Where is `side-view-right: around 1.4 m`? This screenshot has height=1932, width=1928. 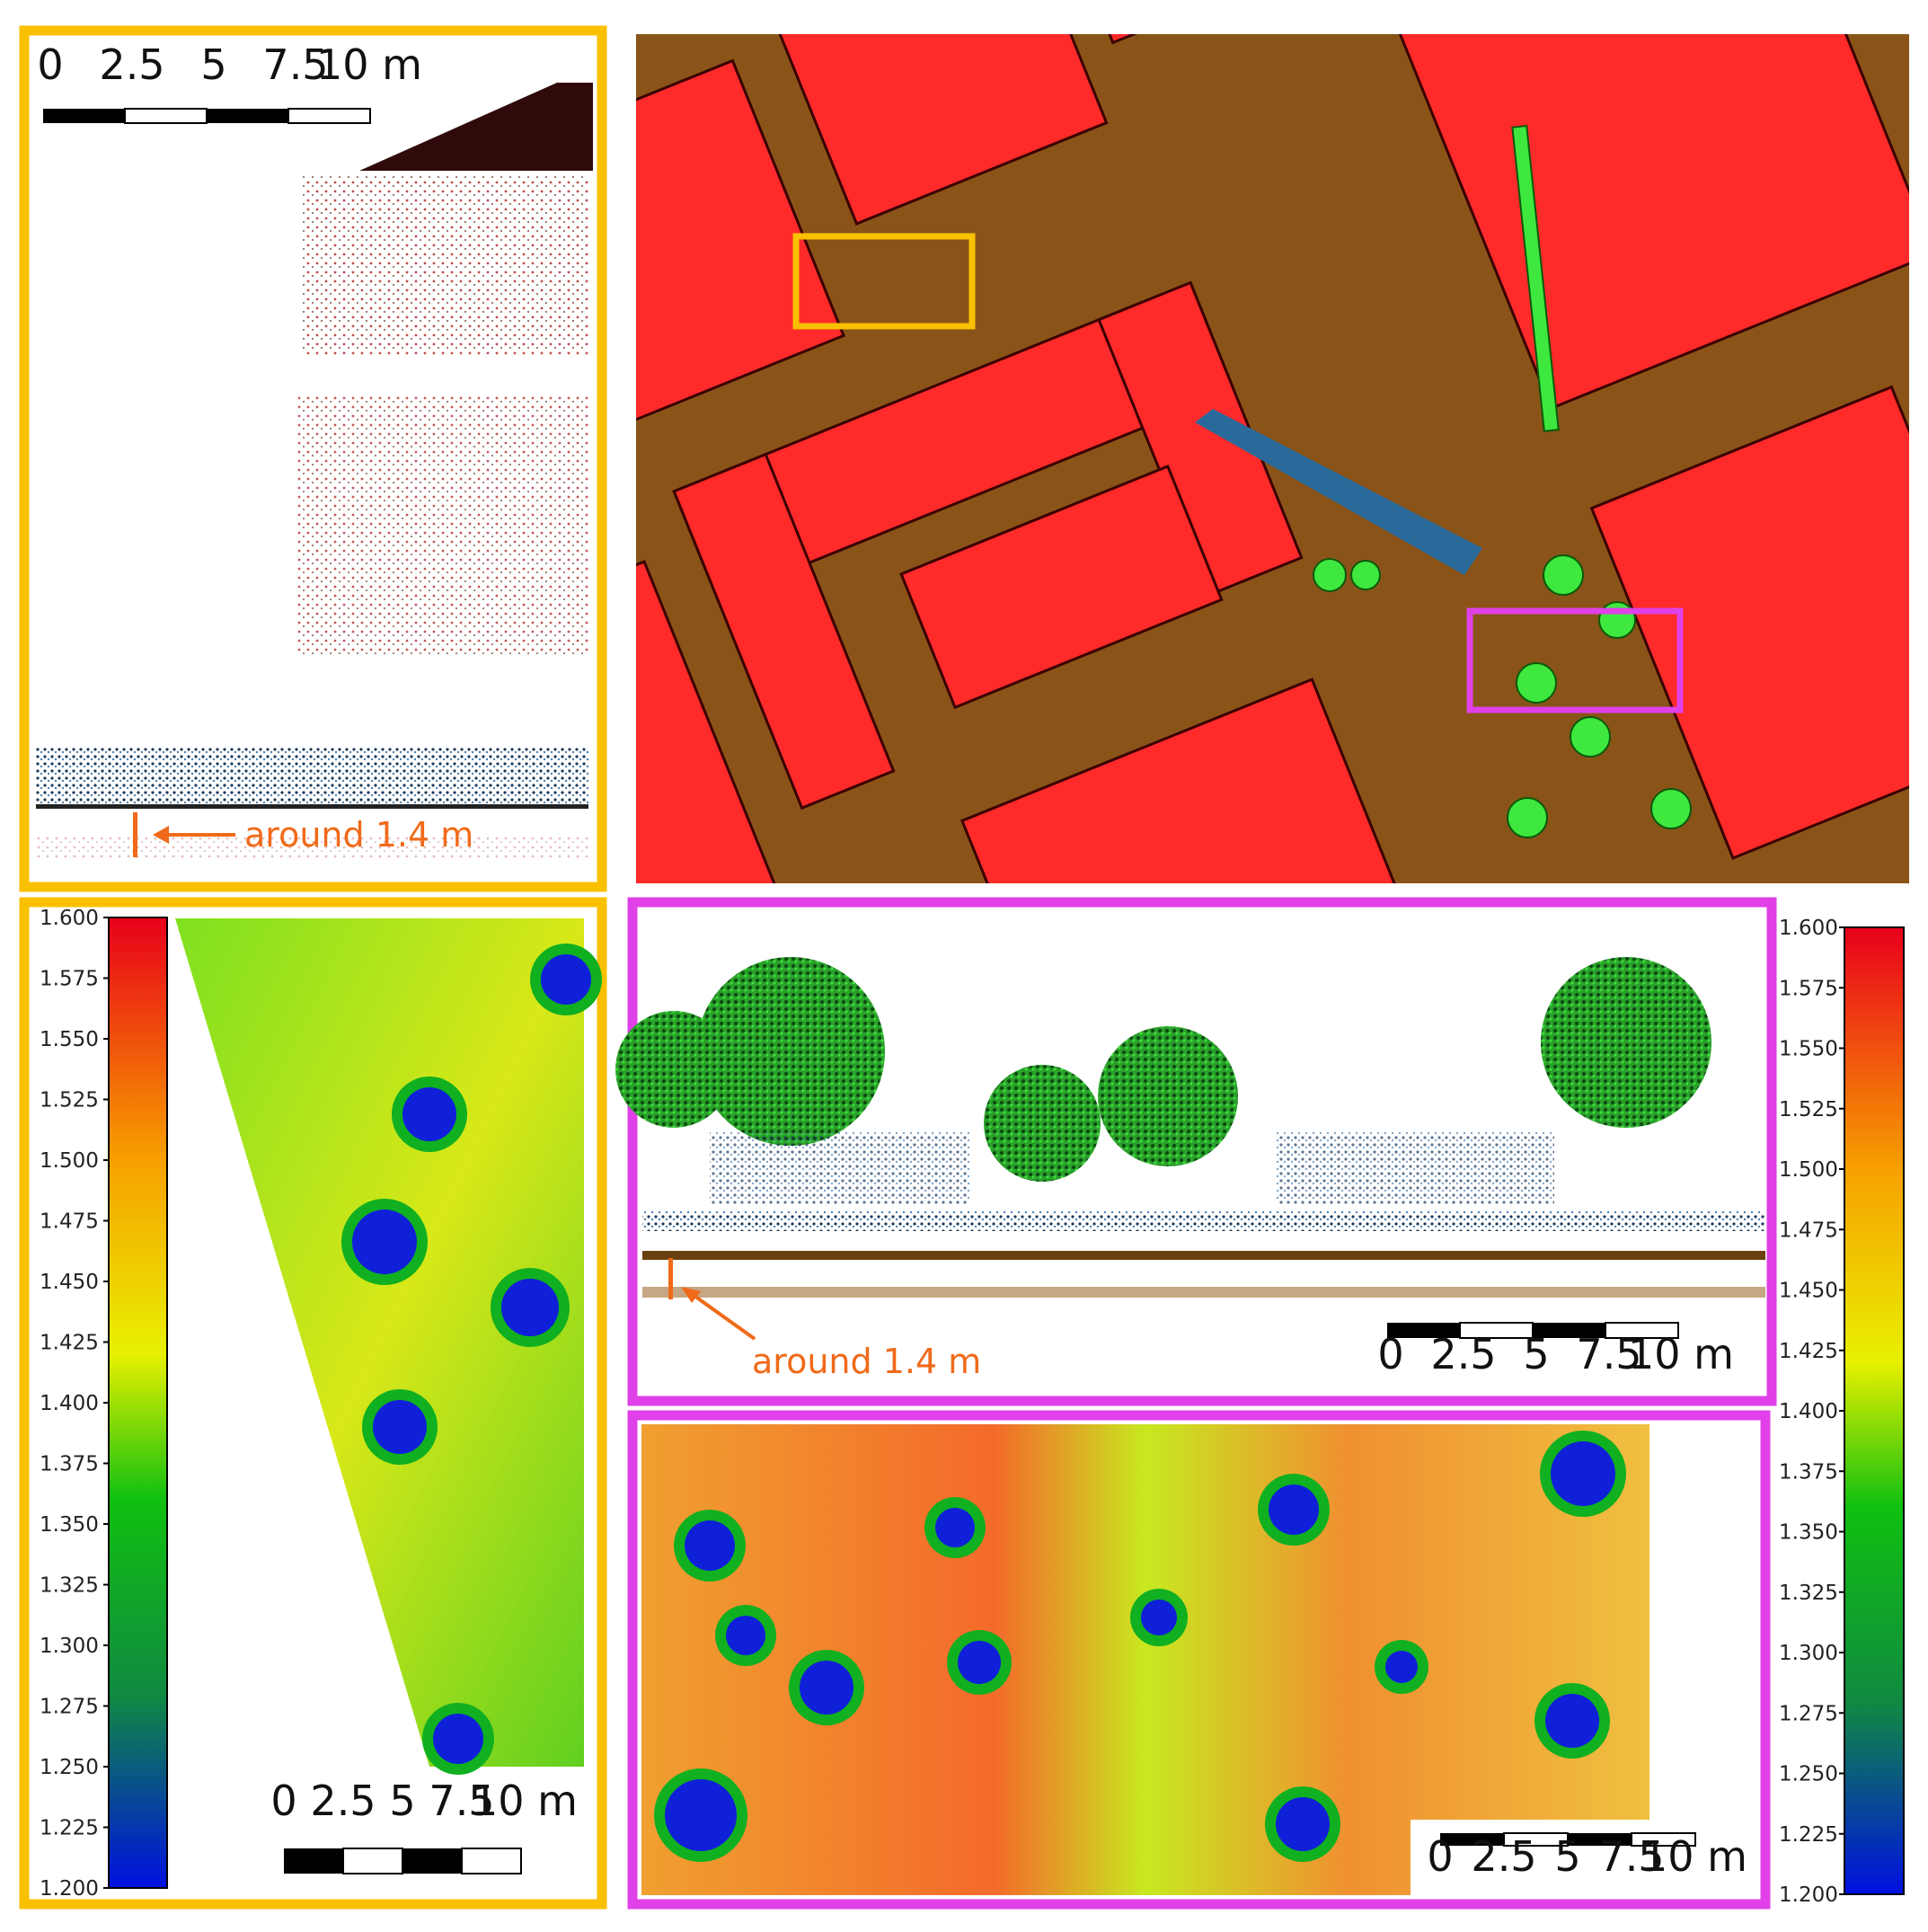
side-view-right: around 1.4 m is located at coordinates (1190, 1169).